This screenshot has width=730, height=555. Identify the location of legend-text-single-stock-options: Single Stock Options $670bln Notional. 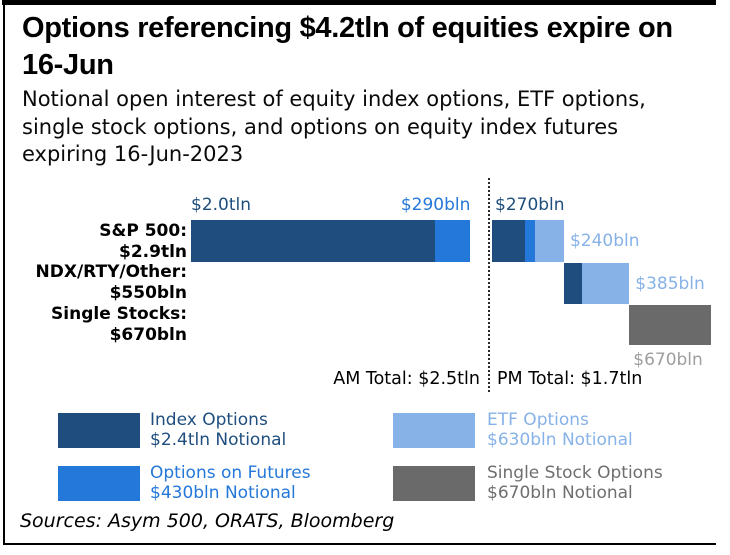
(575, 483).